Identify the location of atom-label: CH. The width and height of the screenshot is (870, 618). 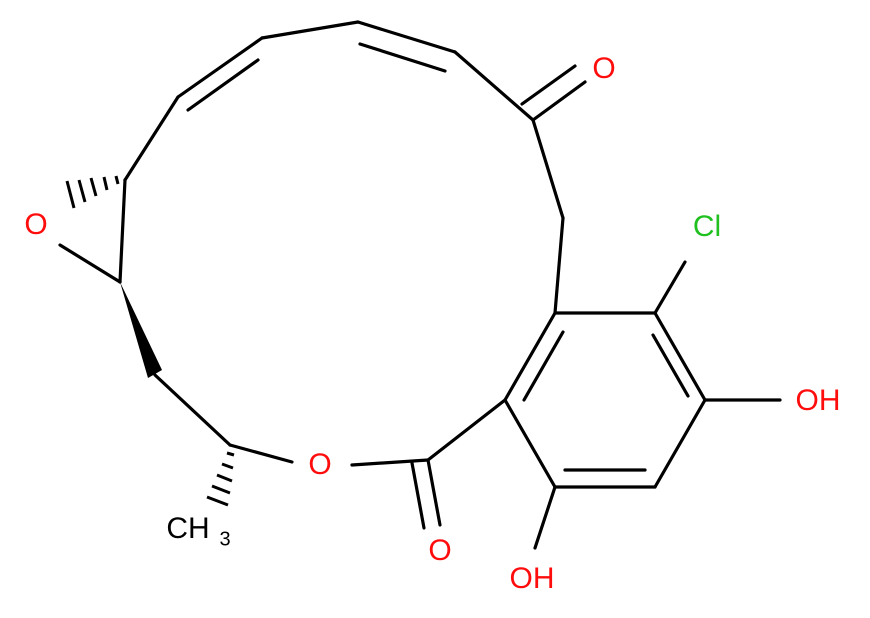
(187, 528).